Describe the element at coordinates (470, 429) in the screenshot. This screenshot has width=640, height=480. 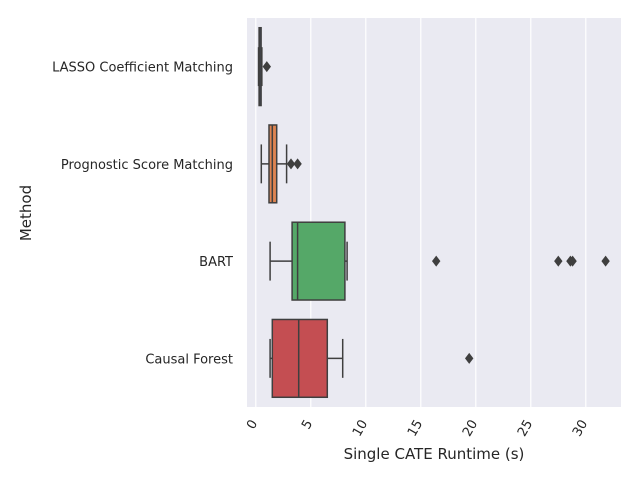
I see `x-tick-label-20: 20` at that location.